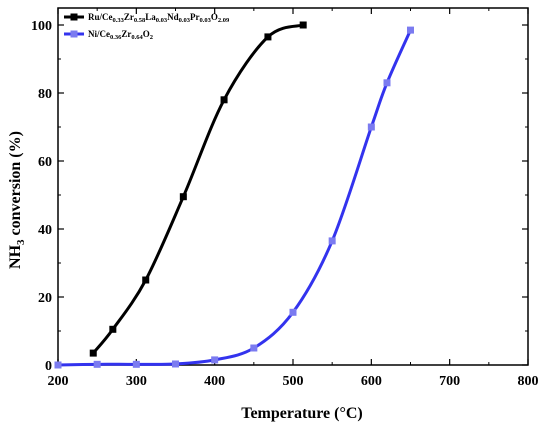  Describe the element at coordinates (45, 94) in the screenshot. I see `y-tick-label: 80` at that location.